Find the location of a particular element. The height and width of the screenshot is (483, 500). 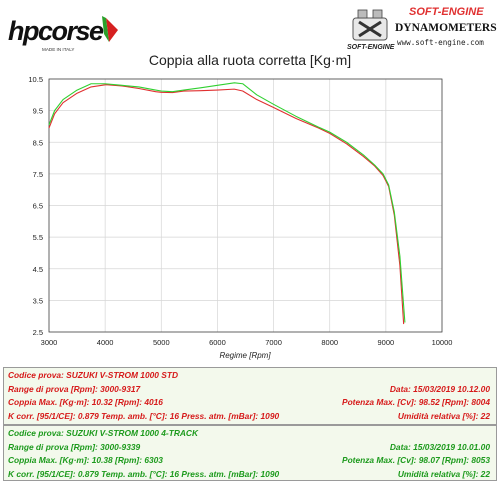

y-tick-label: 5.5 is located at coordinates (38, 237).